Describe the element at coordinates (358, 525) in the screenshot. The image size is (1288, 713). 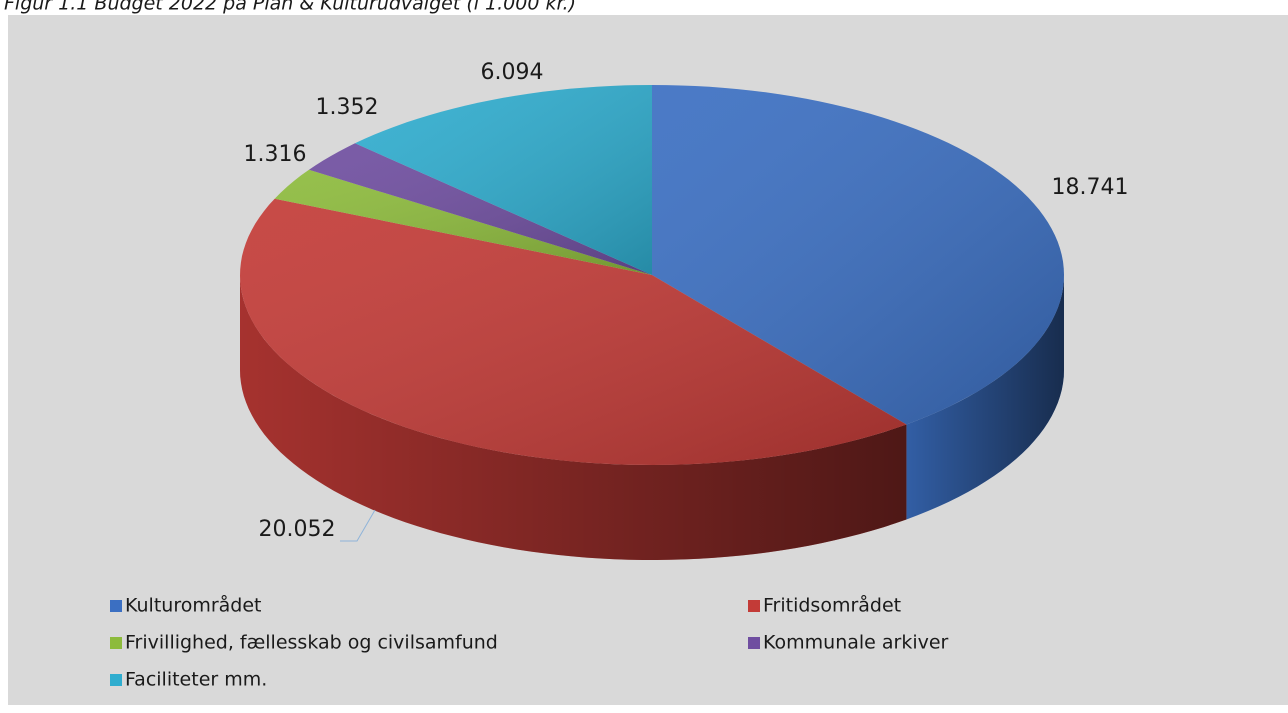
I see `leader-line` at that location.